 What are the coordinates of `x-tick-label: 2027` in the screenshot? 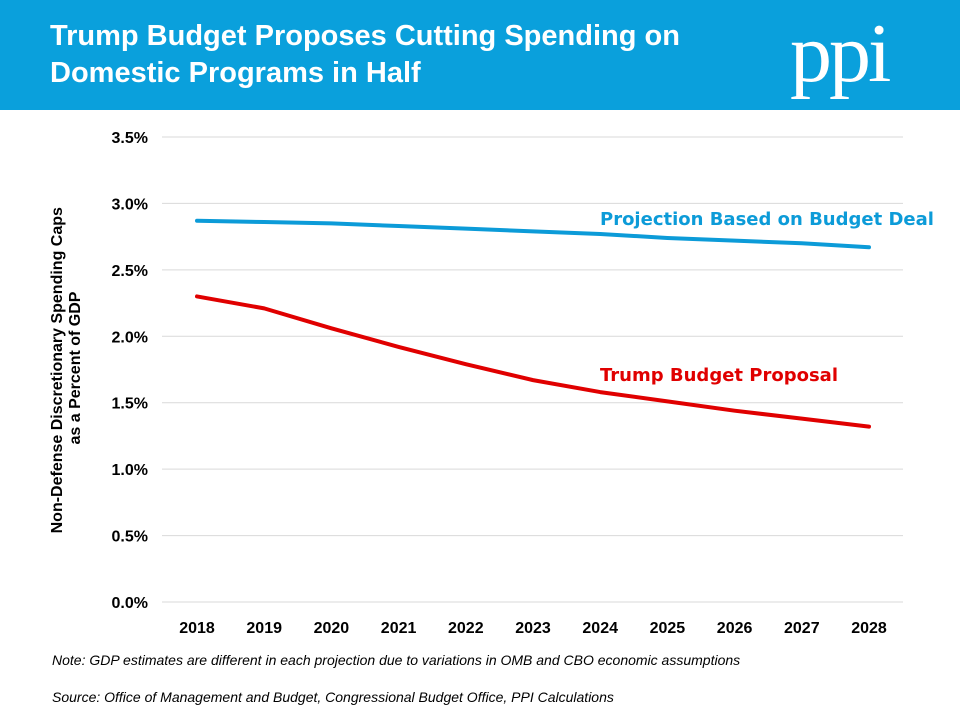 It's located at (802, 628).